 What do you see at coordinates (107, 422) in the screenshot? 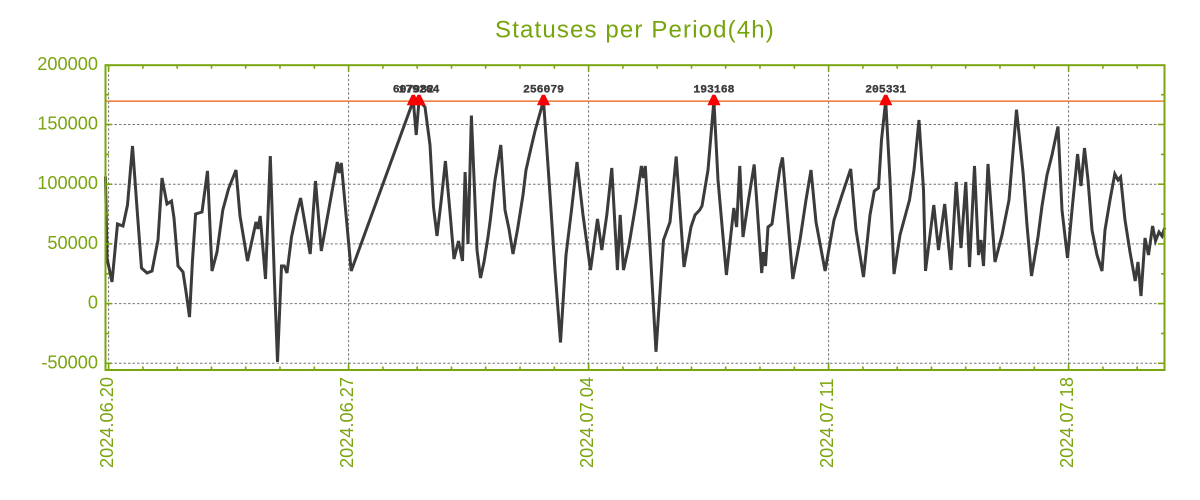
I see `svg-text: 2024.06.20` at bounding box center [107, 422].